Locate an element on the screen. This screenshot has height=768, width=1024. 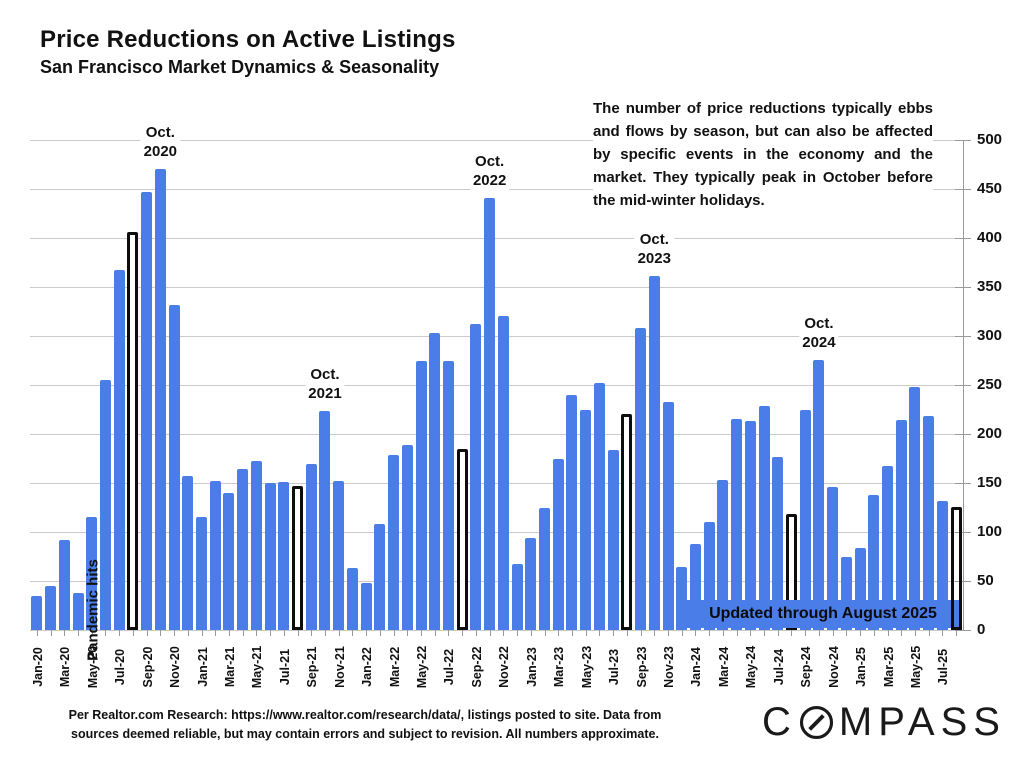
x-axis-label-Jul-25: Jul-25 is located at coordinates (943, 667).